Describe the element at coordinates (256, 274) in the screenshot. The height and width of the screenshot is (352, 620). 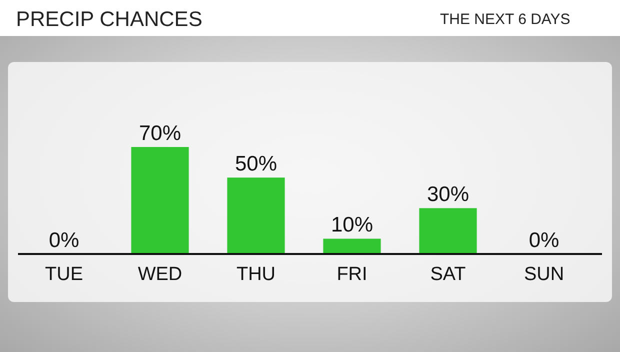
I see `x-tick-label: THU` at that location.